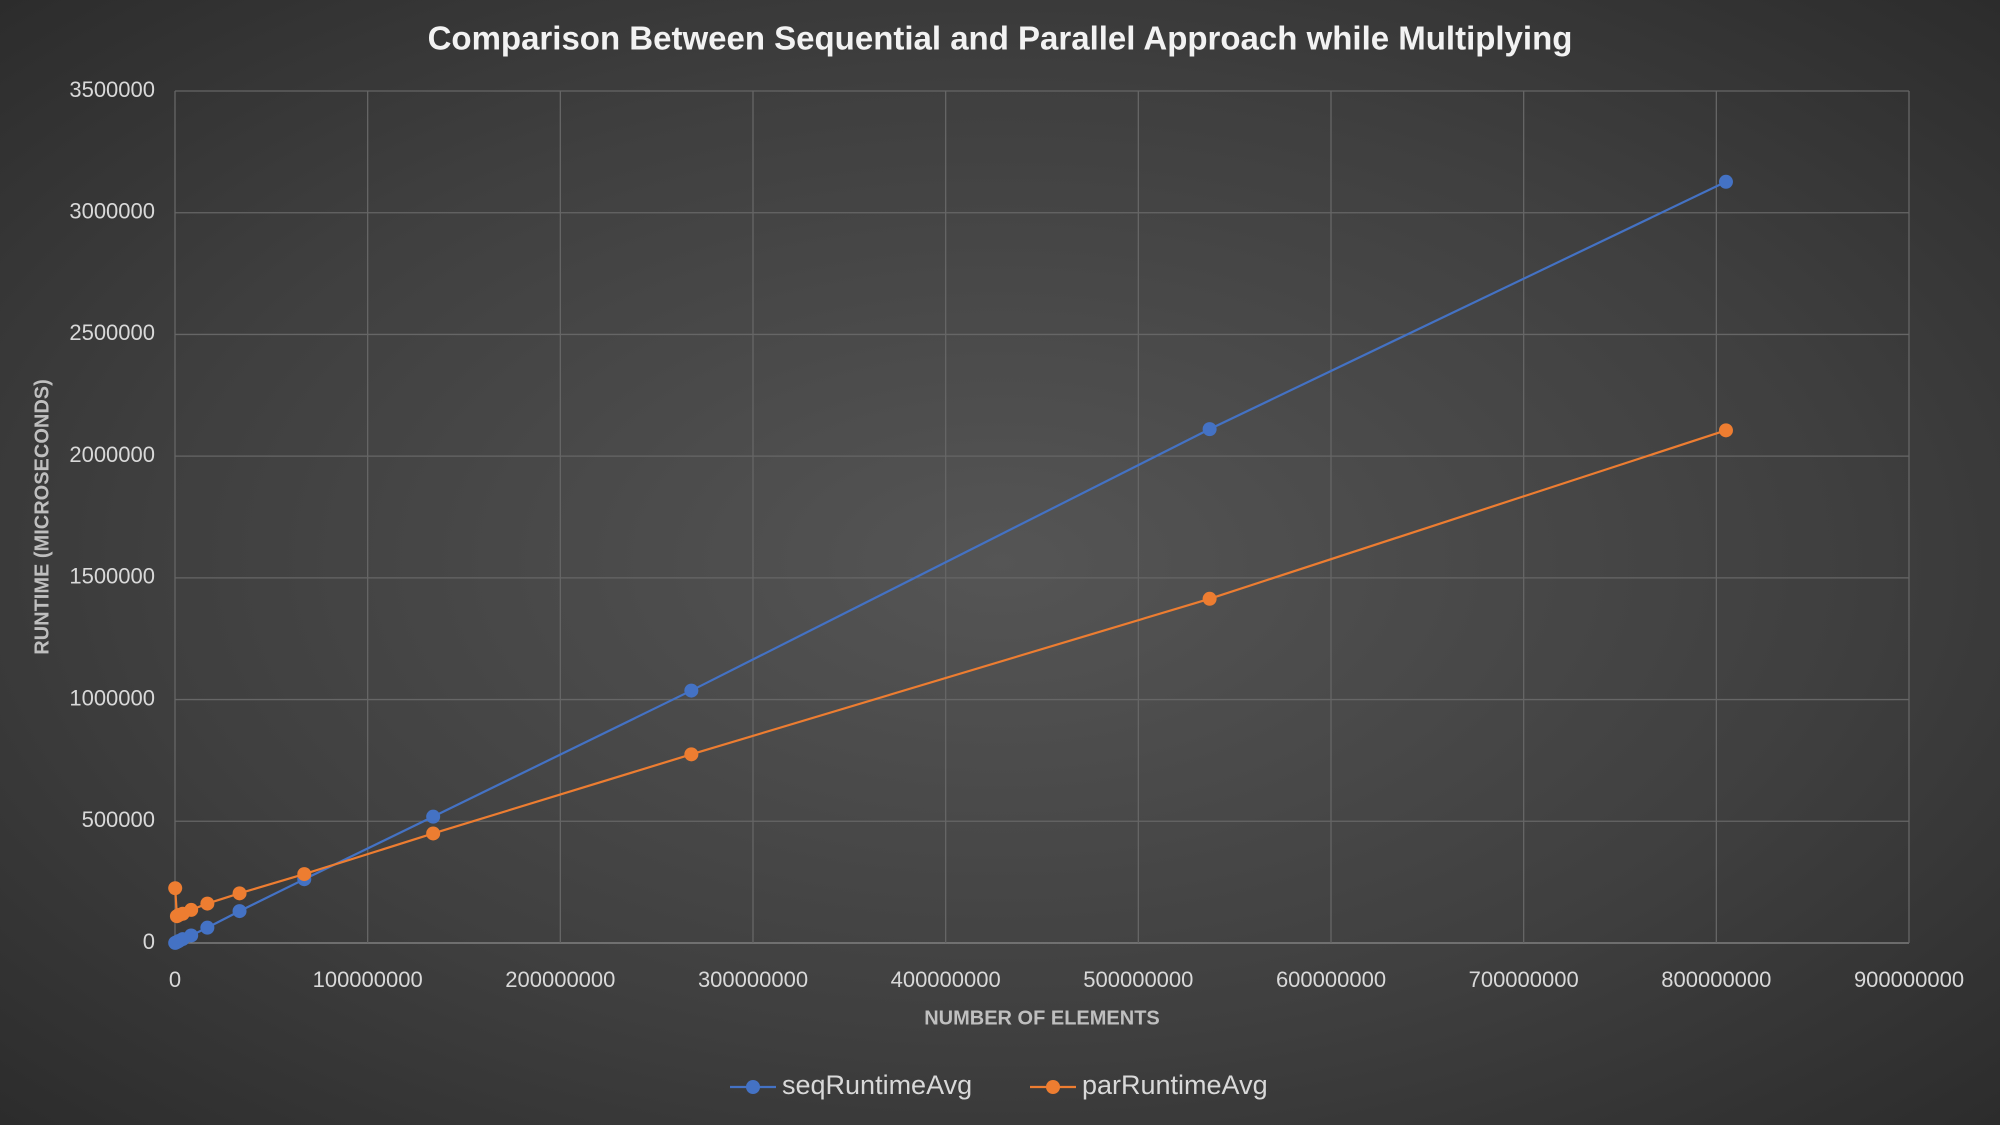  What do you see at coordinates (753, 979) in the screenshot?
I see `x-tick-label: 300000000` at bounding box center [753, 979].